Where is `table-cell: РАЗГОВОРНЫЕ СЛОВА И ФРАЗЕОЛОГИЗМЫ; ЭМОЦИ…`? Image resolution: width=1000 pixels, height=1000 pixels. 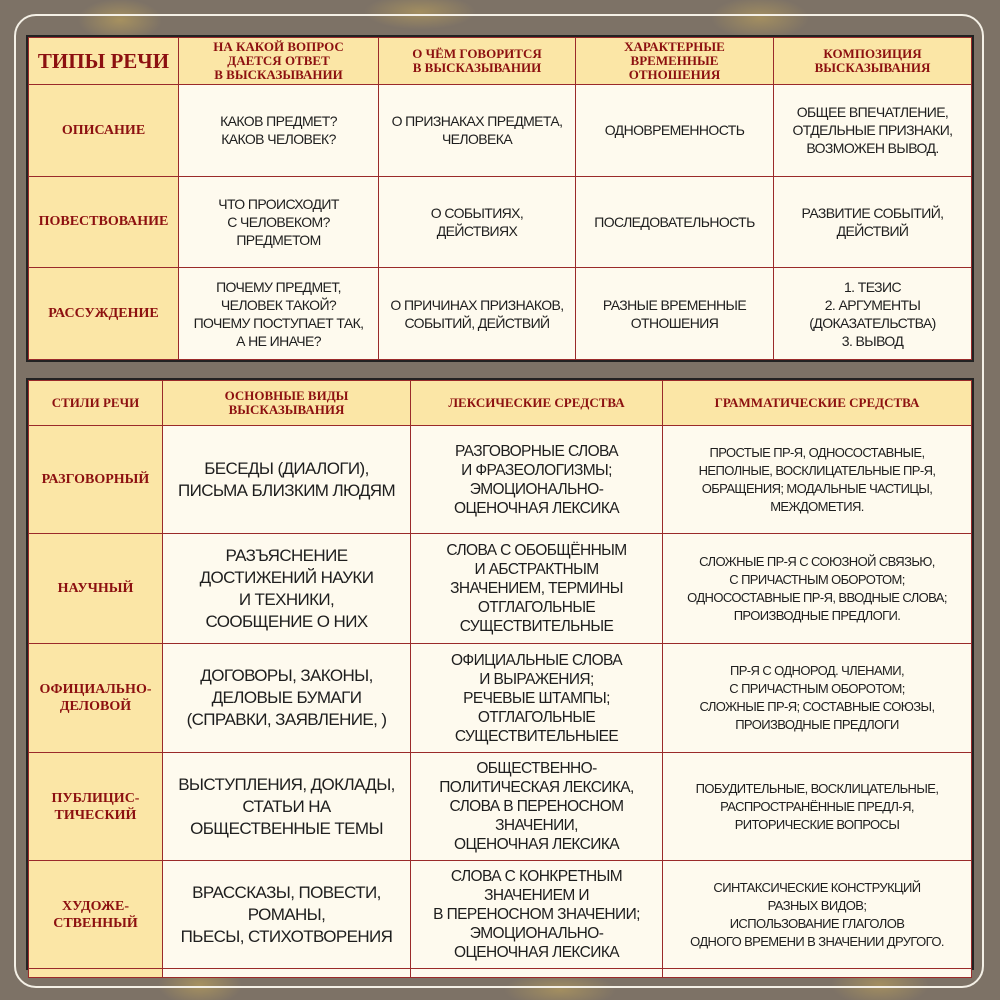 table-cell: РАЗГОВОРНЫЕ СЛОВА И ФРАЗЕОЛОГИЗМЫ; ЭМОЦИ… is located at coordinates (536, 479).